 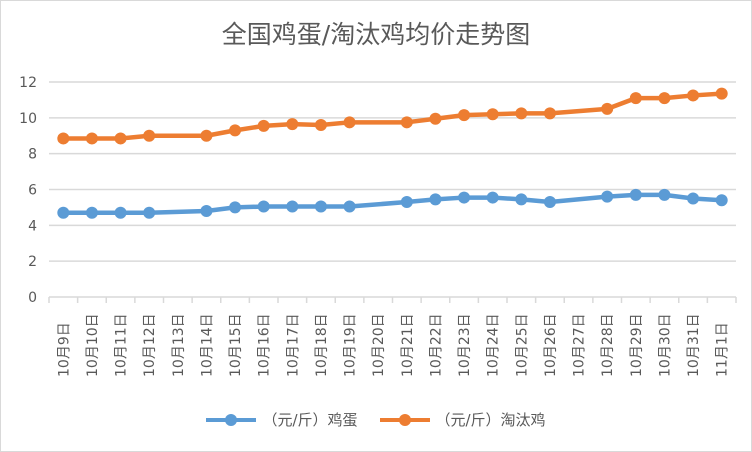 I want to click on y-tick-label: 6, so click(x=32, y=191).